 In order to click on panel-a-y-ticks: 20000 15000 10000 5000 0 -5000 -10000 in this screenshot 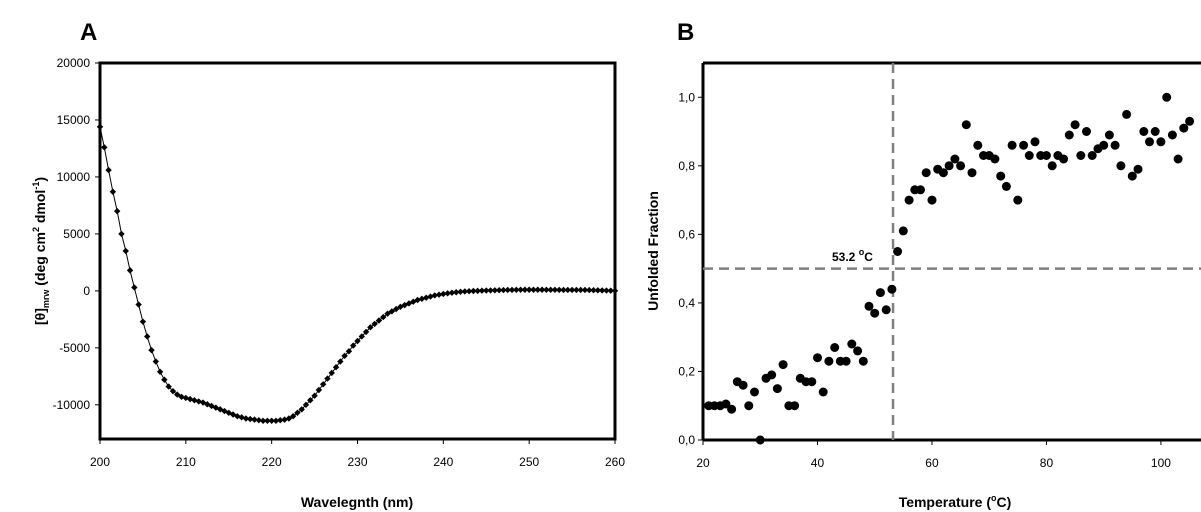, I will do `click(76, 234)`.